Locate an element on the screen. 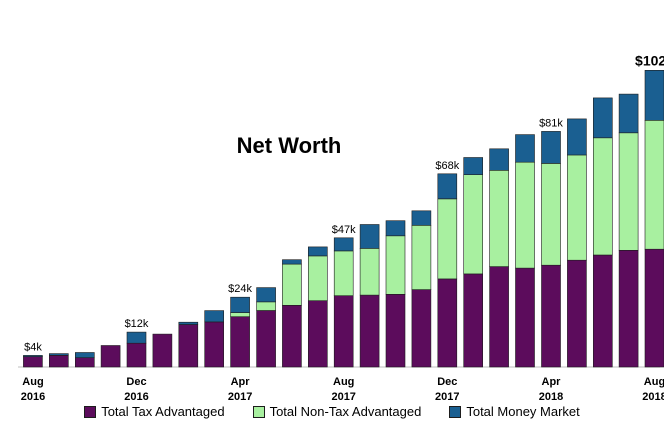 This screenshot has height=426, width=664. tick-month-4: Dec is located at coordinates (136, 382).